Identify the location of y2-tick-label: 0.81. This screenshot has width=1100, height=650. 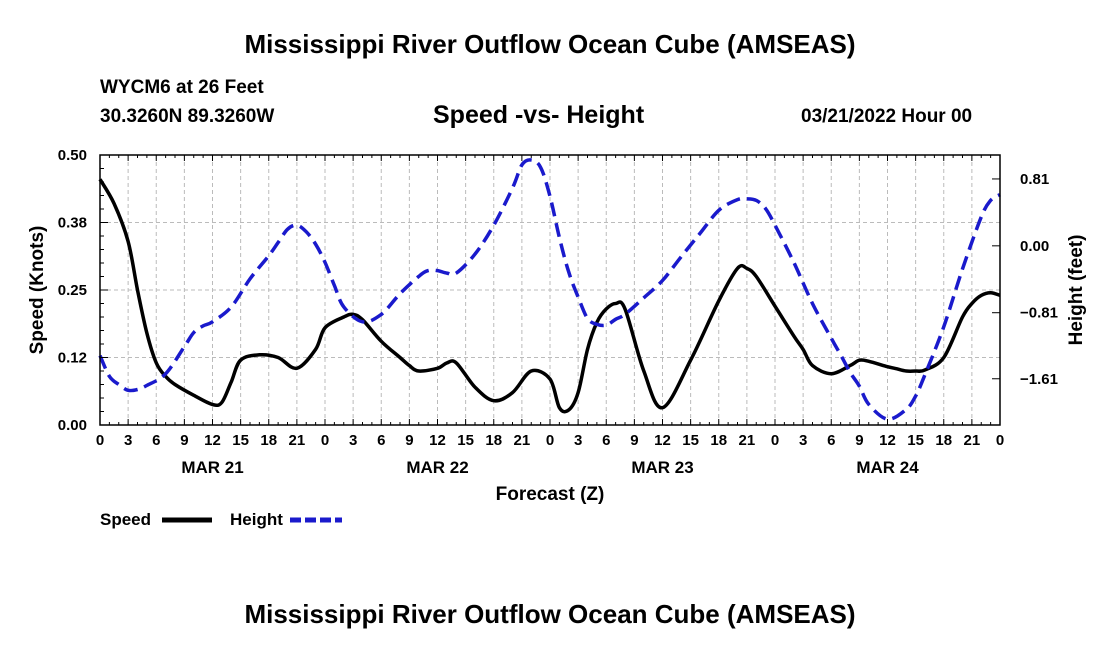
(1034, 179).